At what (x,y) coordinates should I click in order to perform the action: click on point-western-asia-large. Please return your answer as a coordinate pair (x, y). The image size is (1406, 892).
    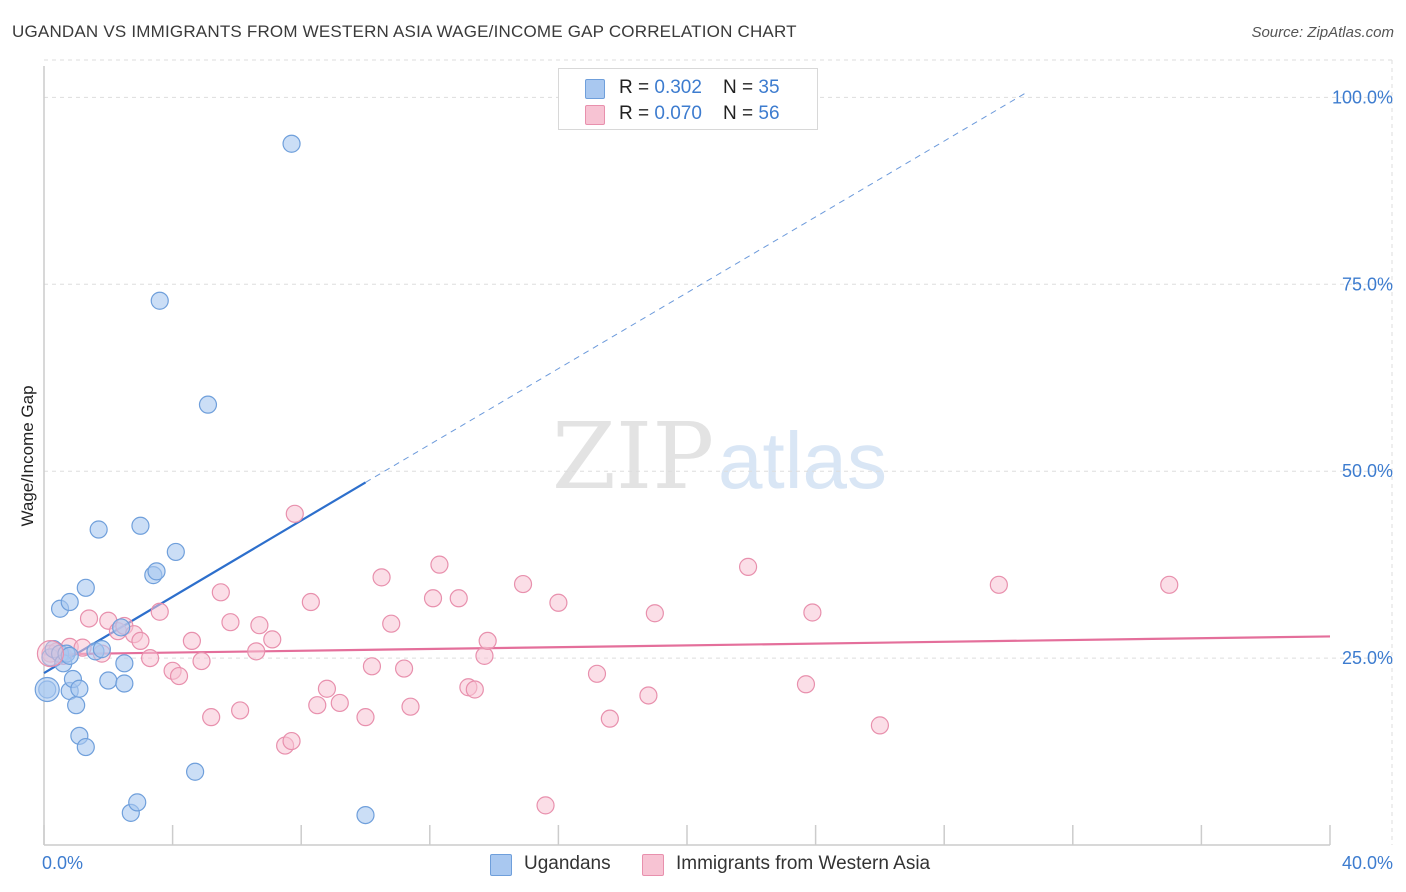
    Looking at the image, I should click on (50, 654).